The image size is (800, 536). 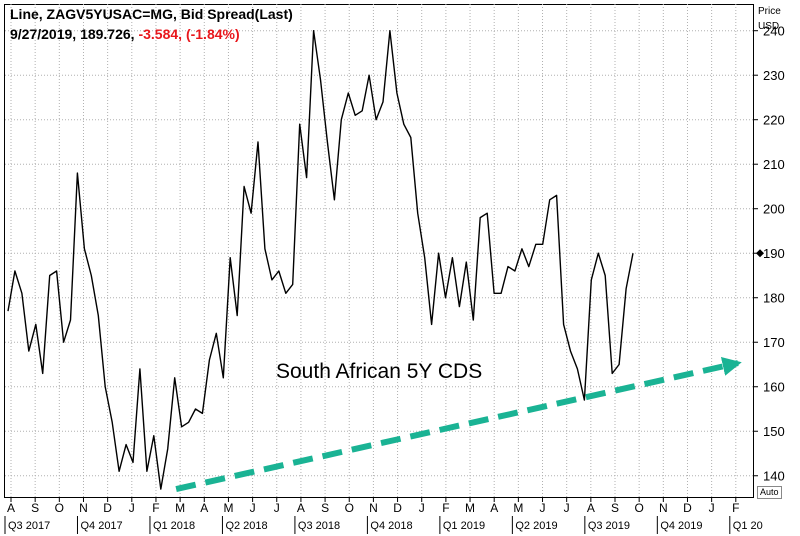 I want to click on last-value-marker, so click(x=760, y=253).